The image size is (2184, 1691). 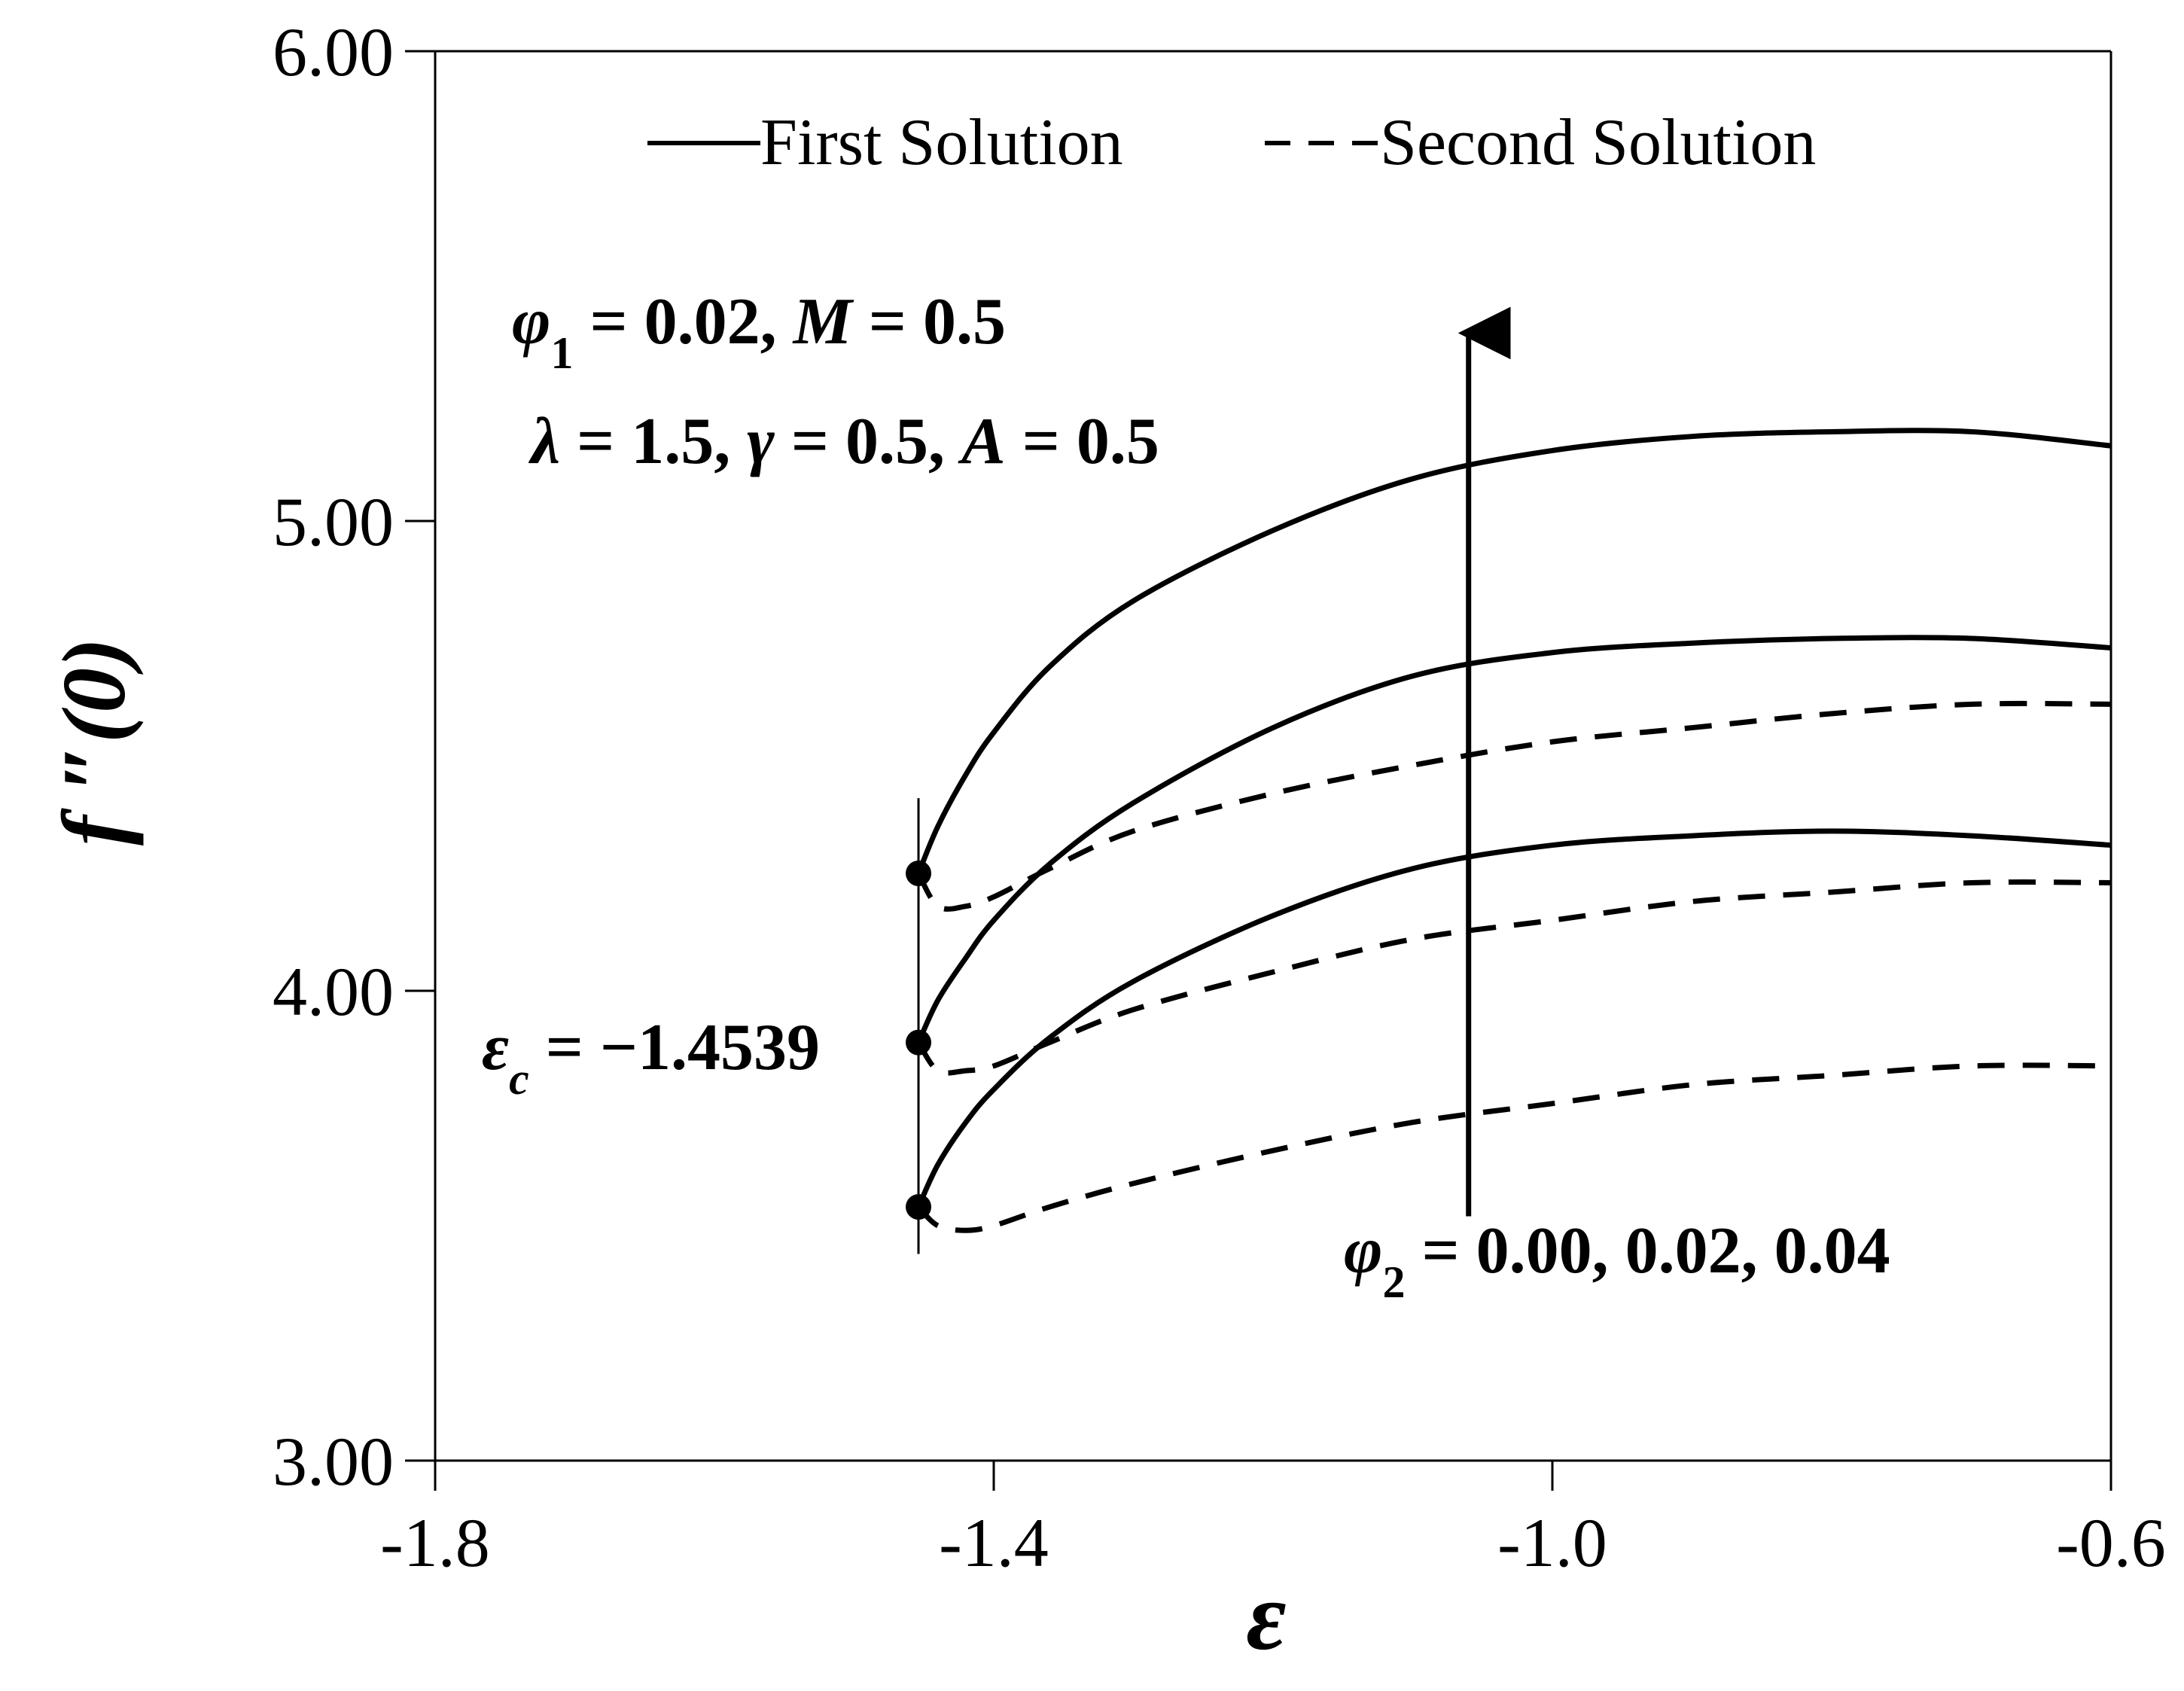 What do you see at coordinates (1514, 977) in the screenshot?
I see `second-solution-line-phi2-0.02` at bounding box center [1514, 977].